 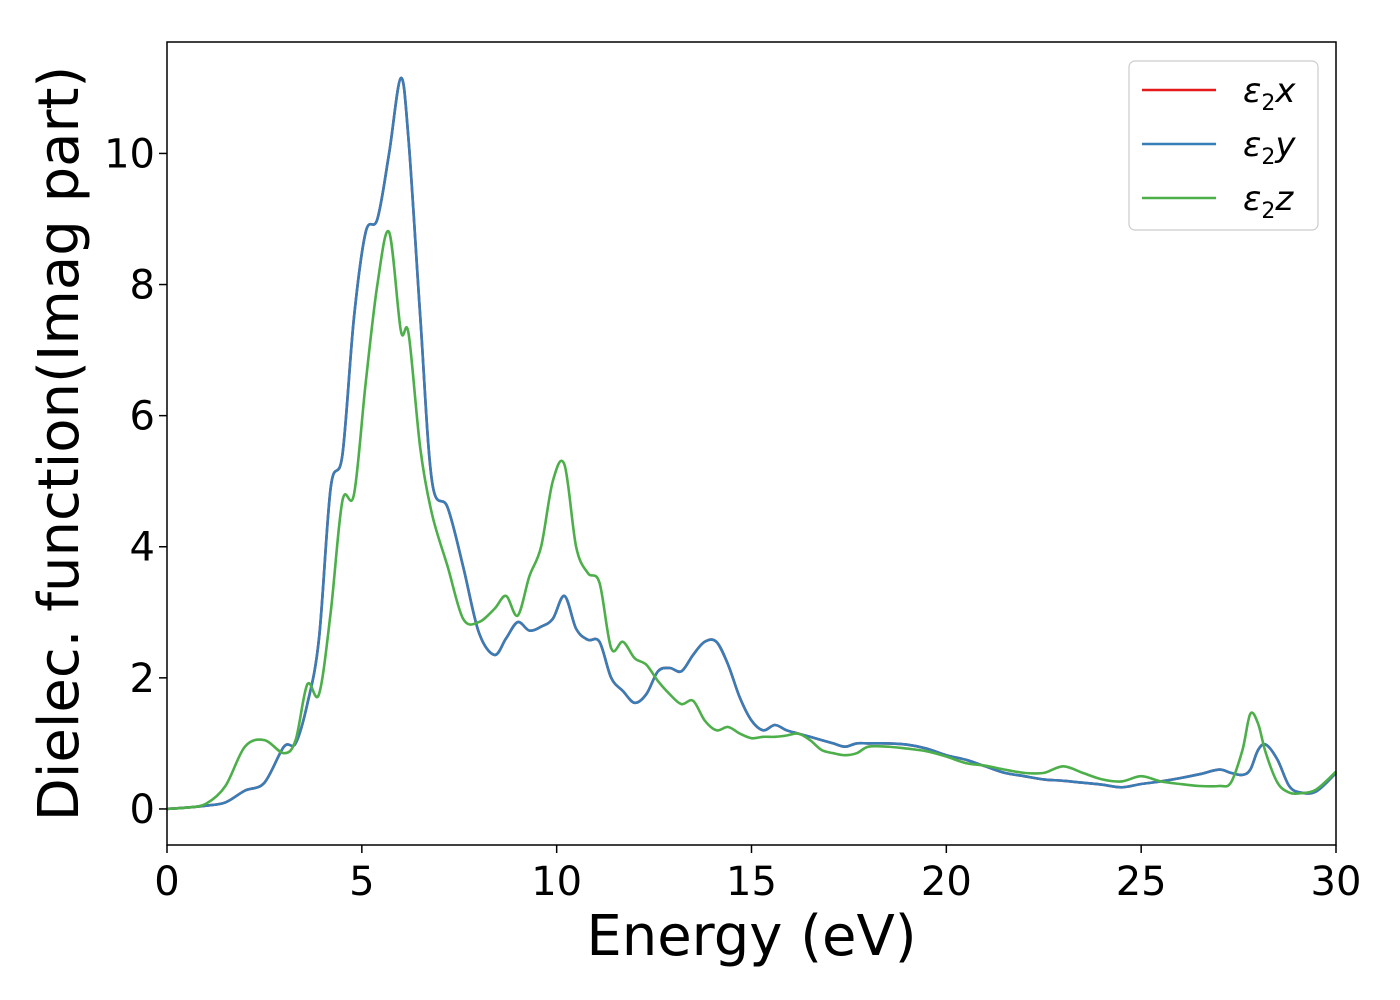 I want to click on y-tick-label: 4, so click(x=142, y=548).